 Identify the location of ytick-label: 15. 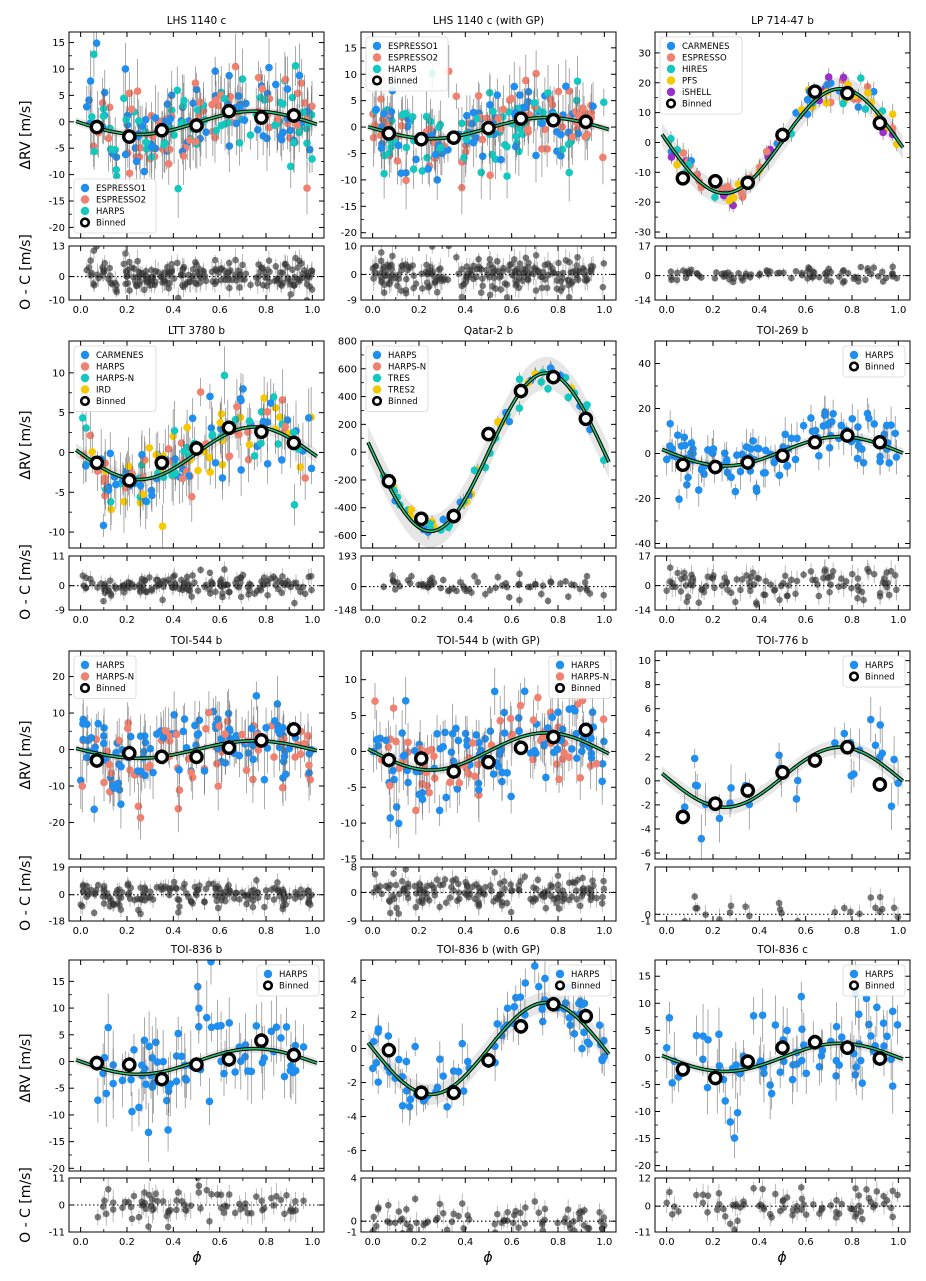
(58, 43).